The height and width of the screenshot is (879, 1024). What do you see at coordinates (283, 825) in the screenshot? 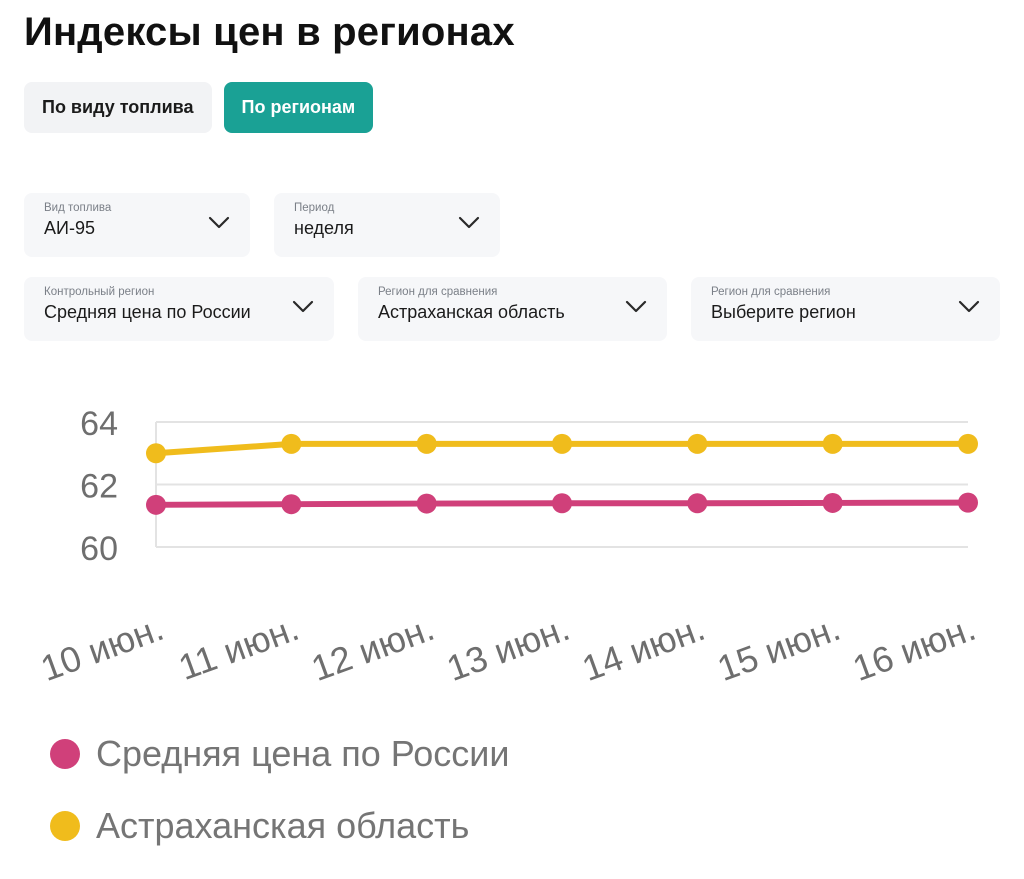
I see `legend-label-astrakhan: Астраханская область` at bounding box center [283, 825].